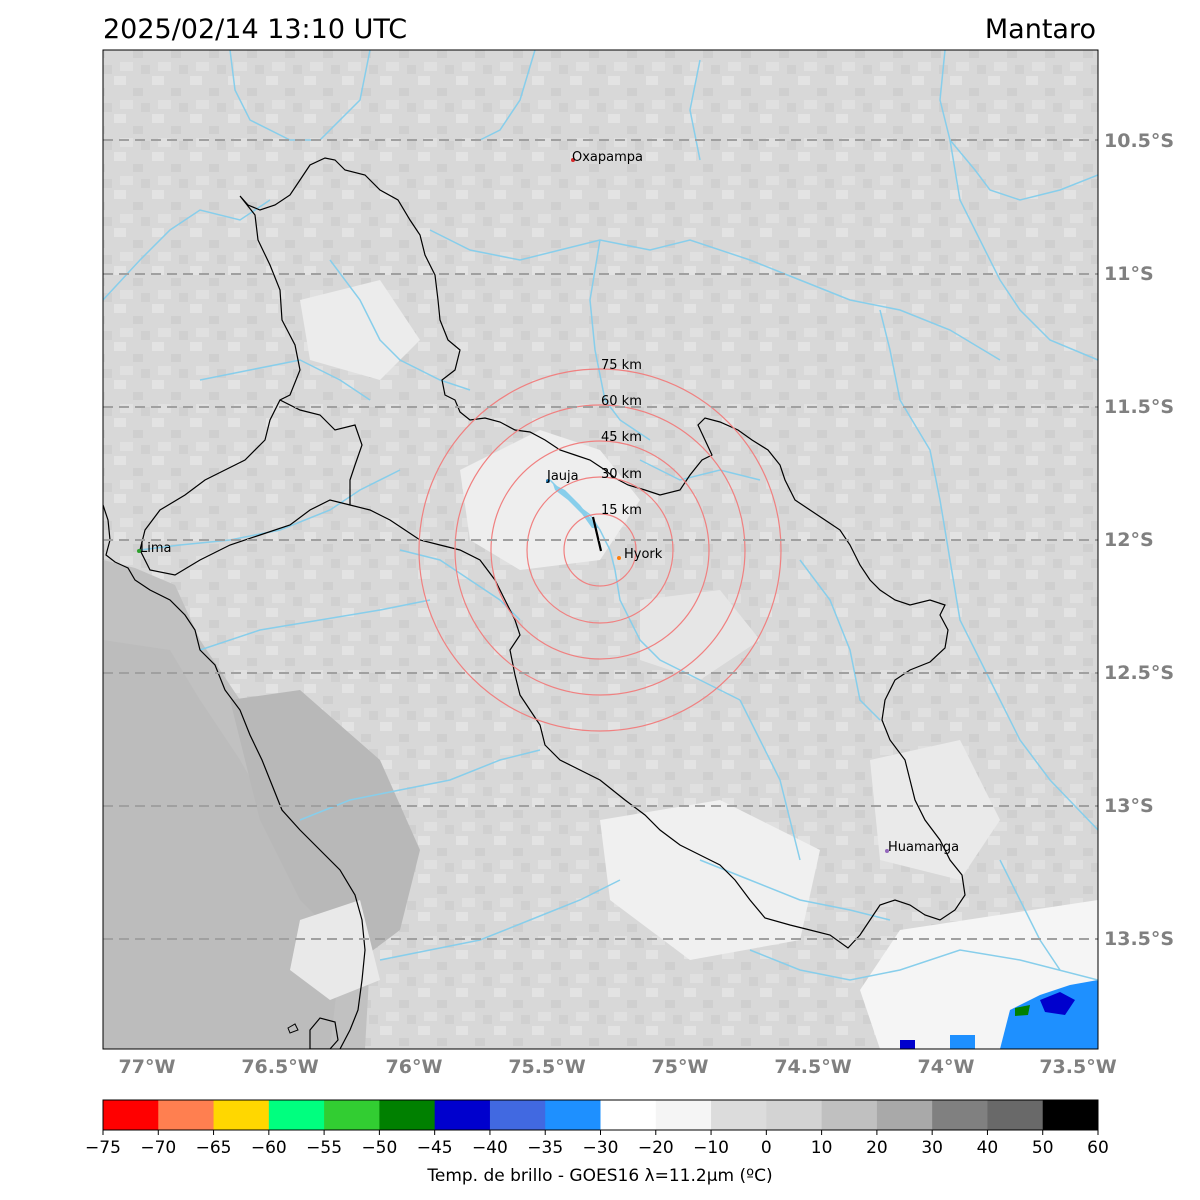 This screenshot has height=1200, width=1200. What do you see at coordinates (269, 1148) in the screenshot?
I see `colorbar-tick-label: −60` at bounding box center [269, 1148].